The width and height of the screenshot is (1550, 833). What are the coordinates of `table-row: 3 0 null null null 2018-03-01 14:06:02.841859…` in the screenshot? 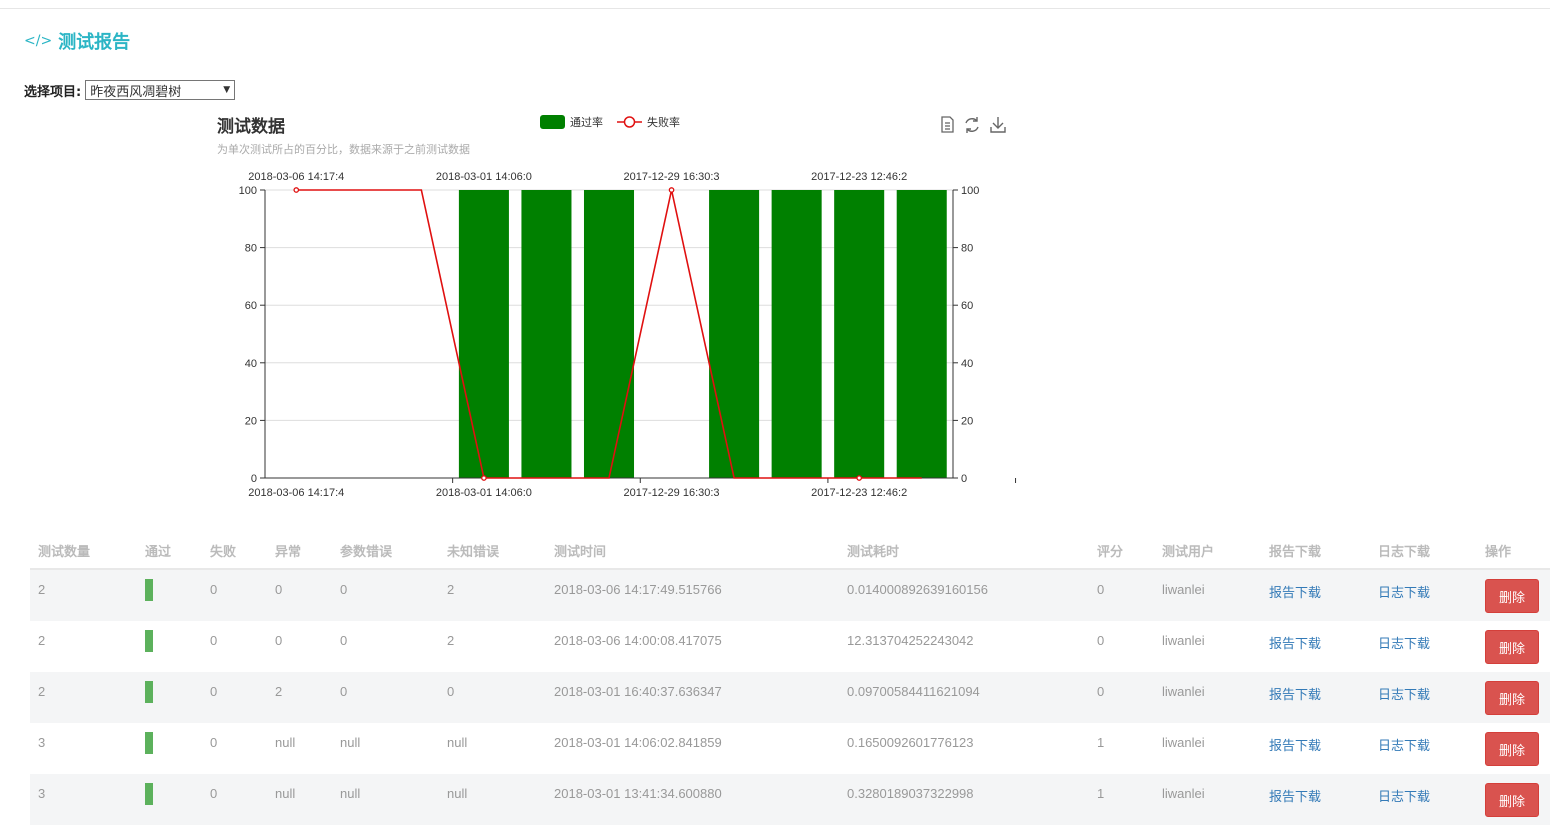 It's located at (790, 748).